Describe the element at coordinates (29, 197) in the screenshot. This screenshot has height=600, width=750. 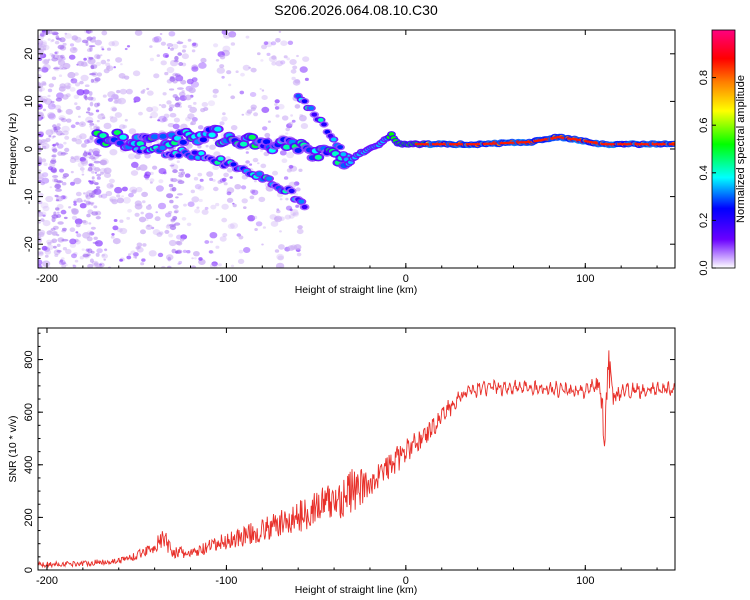
I see `y-tick-label: -10` at that location.